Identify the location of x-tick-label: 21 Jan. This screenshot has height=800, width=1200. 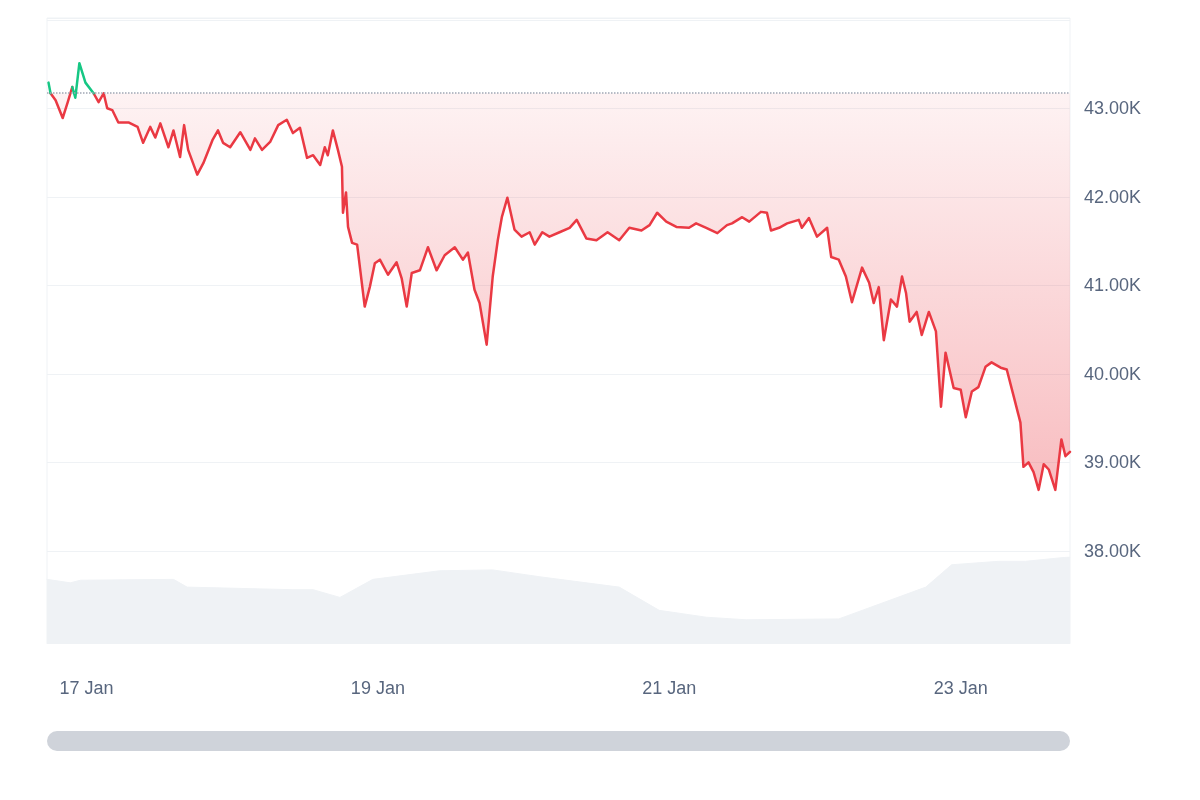
(669, 688).